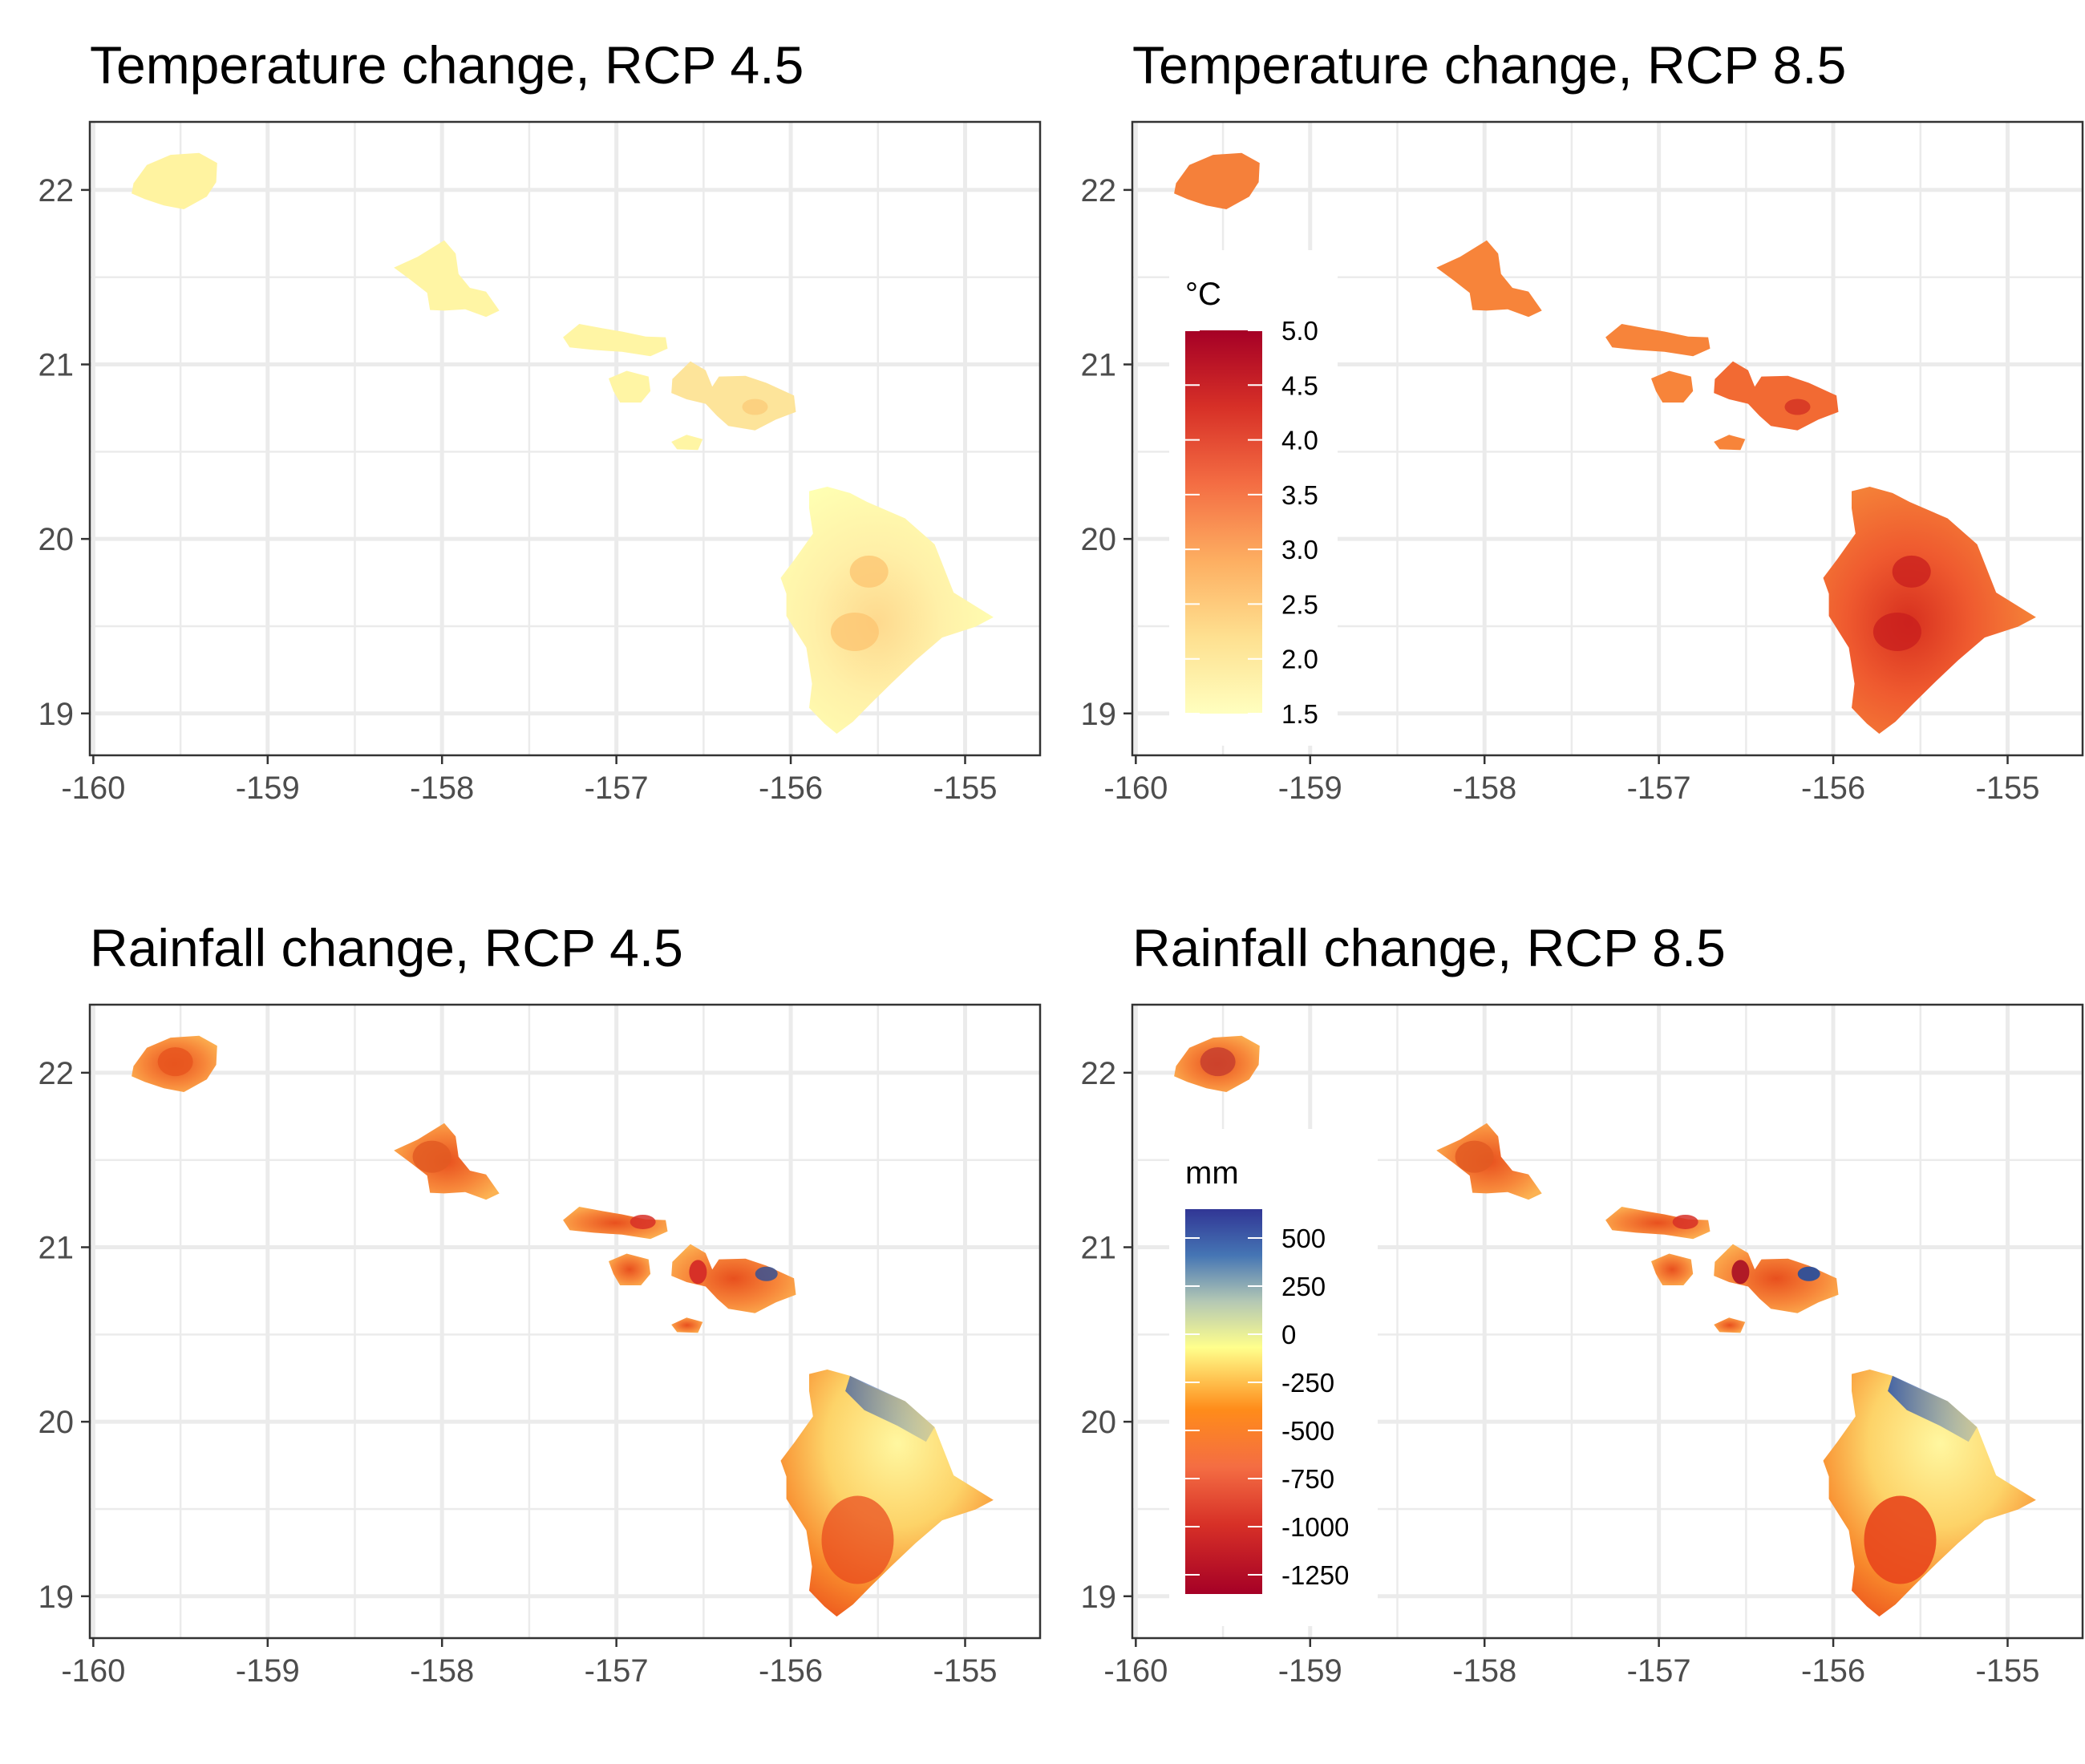 Image resolution: width=2085 pixels, height=1764 pixels. What do you see at coordinates (1741, 1272) in the screenshot?
I see `dry-spot-maui` at bounding box center [1741, 1272].